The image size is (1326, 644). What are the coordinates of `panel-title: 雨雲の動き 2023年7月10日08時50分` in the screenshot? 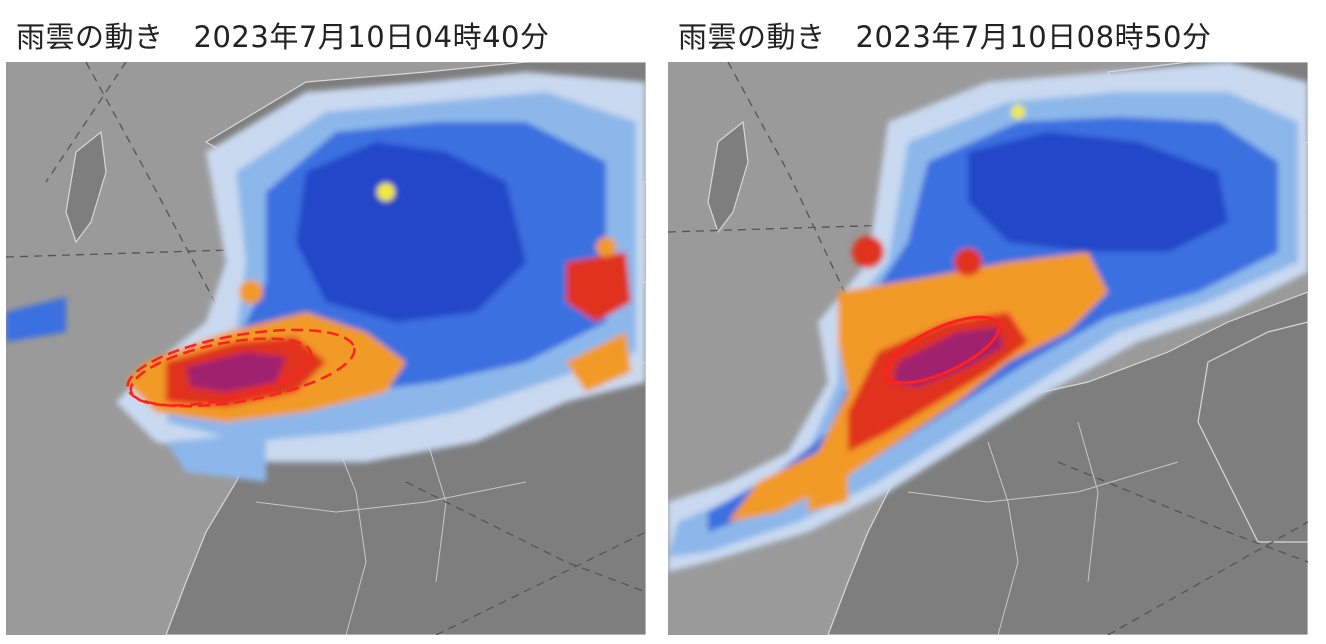 It's located at (944, 35).